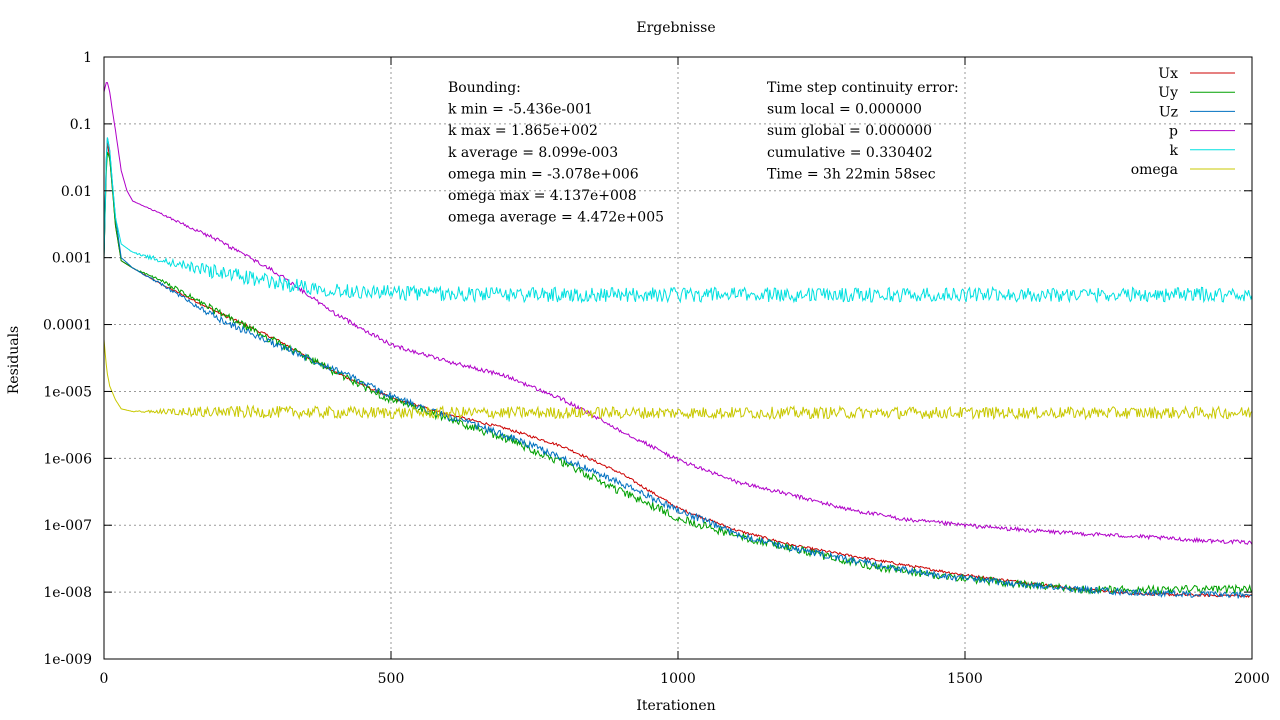 Image resolution: width=1280 pixels, height=720 pixels. I want to click on legend-label-p: p, so click(1173, 132).